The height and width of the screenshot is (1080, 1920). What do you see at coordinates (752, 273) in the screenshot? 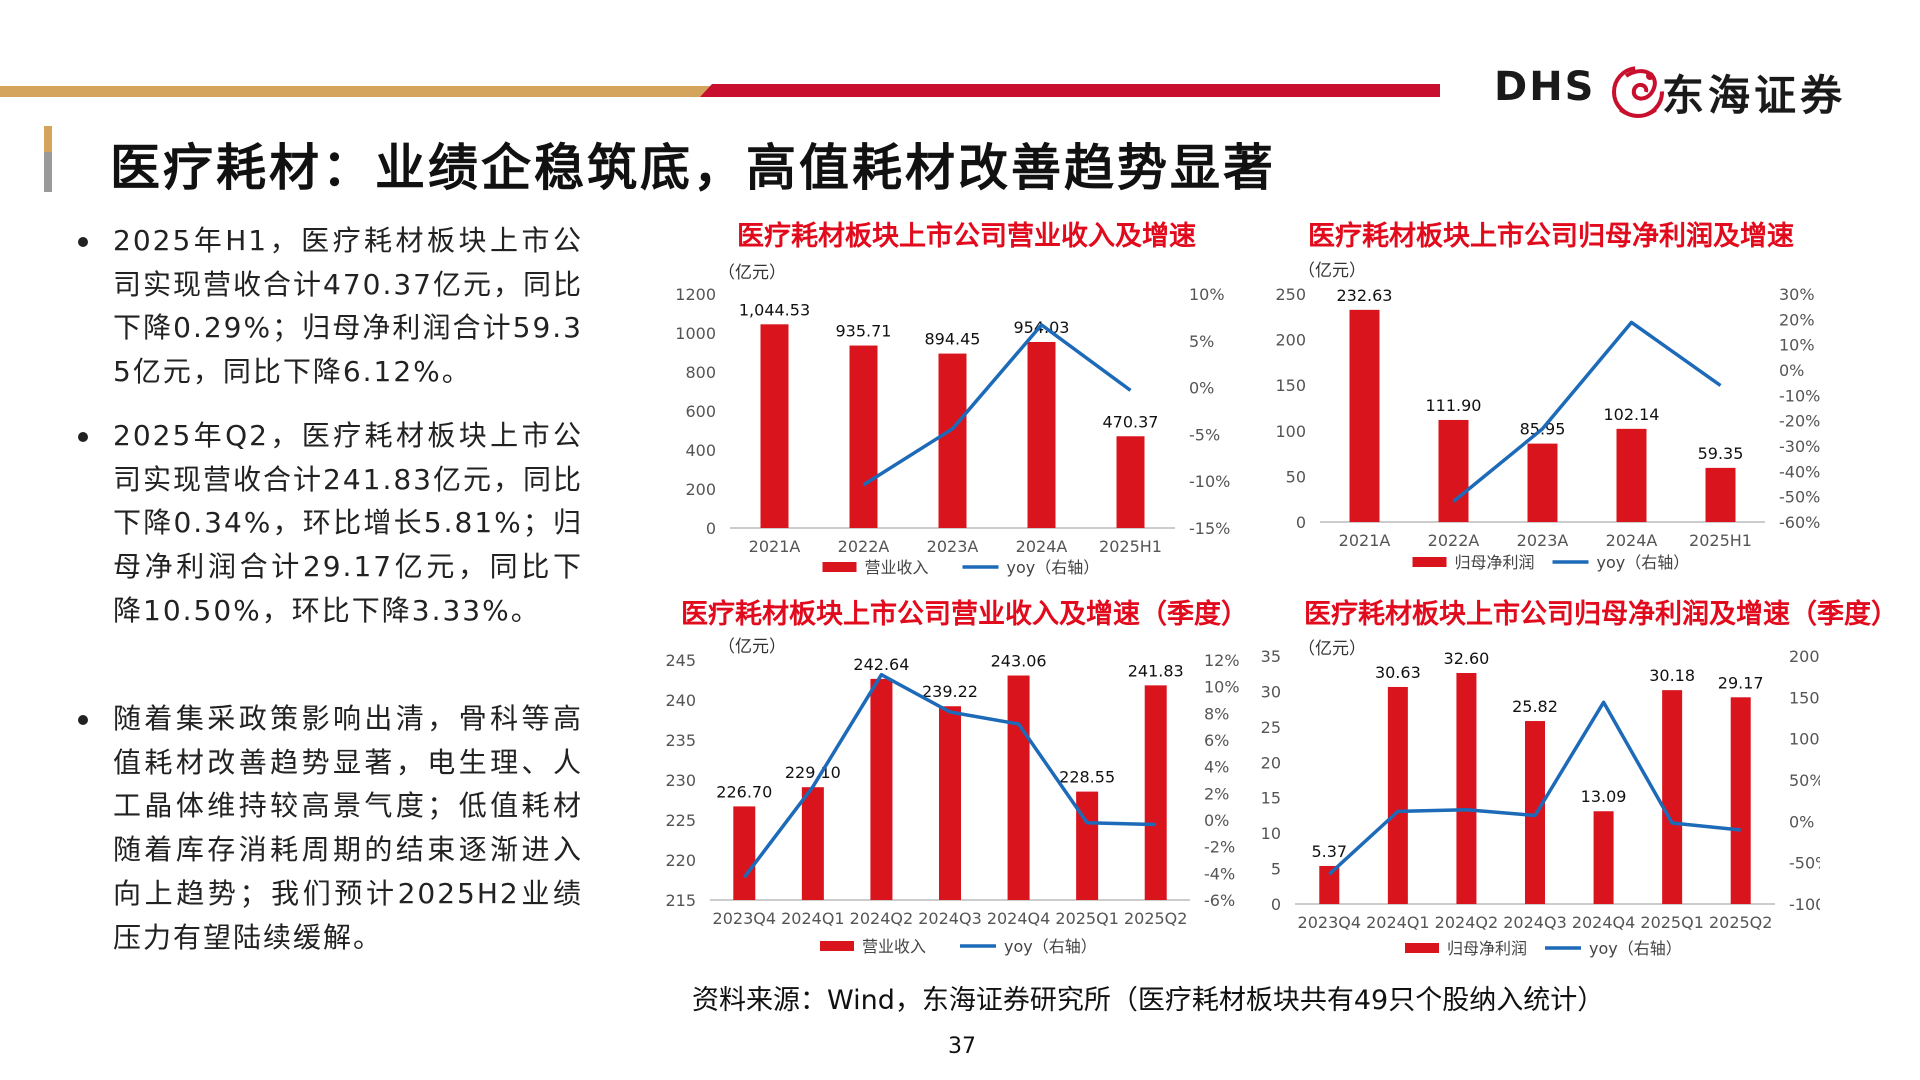
I see `unit-label: （亿元）` at bounding box center [752, 273].